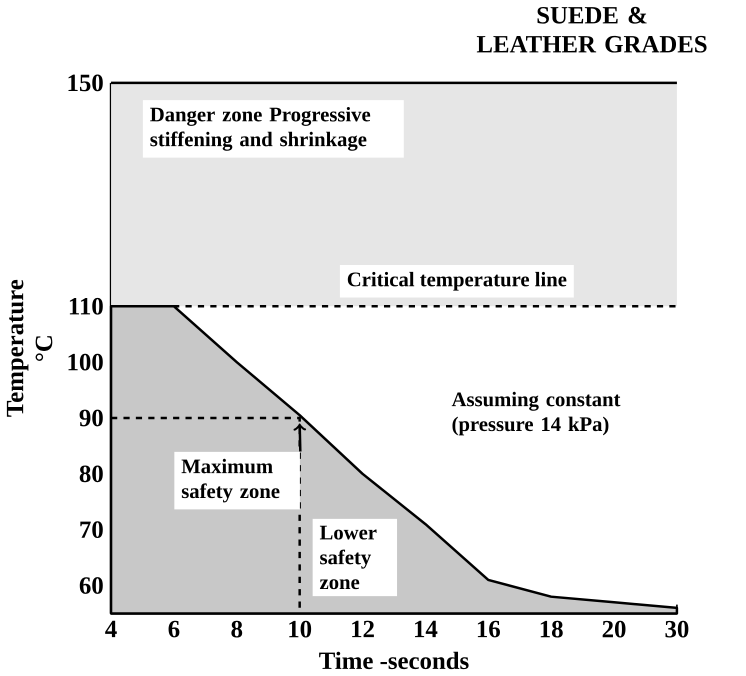  Describe the element at coordinates (457, 281) in the screenshot. I see `ref-line-label: Critical temperature line` at that location.